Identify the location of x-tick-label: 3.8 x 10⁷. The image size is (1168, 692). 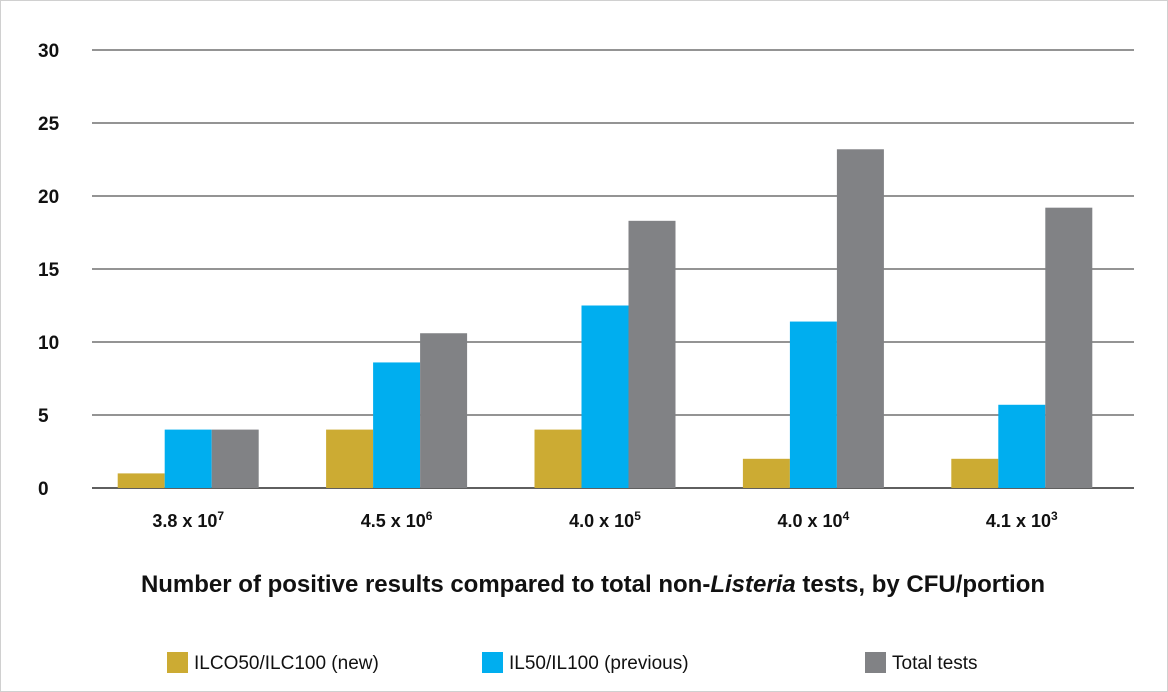
(188, 520).